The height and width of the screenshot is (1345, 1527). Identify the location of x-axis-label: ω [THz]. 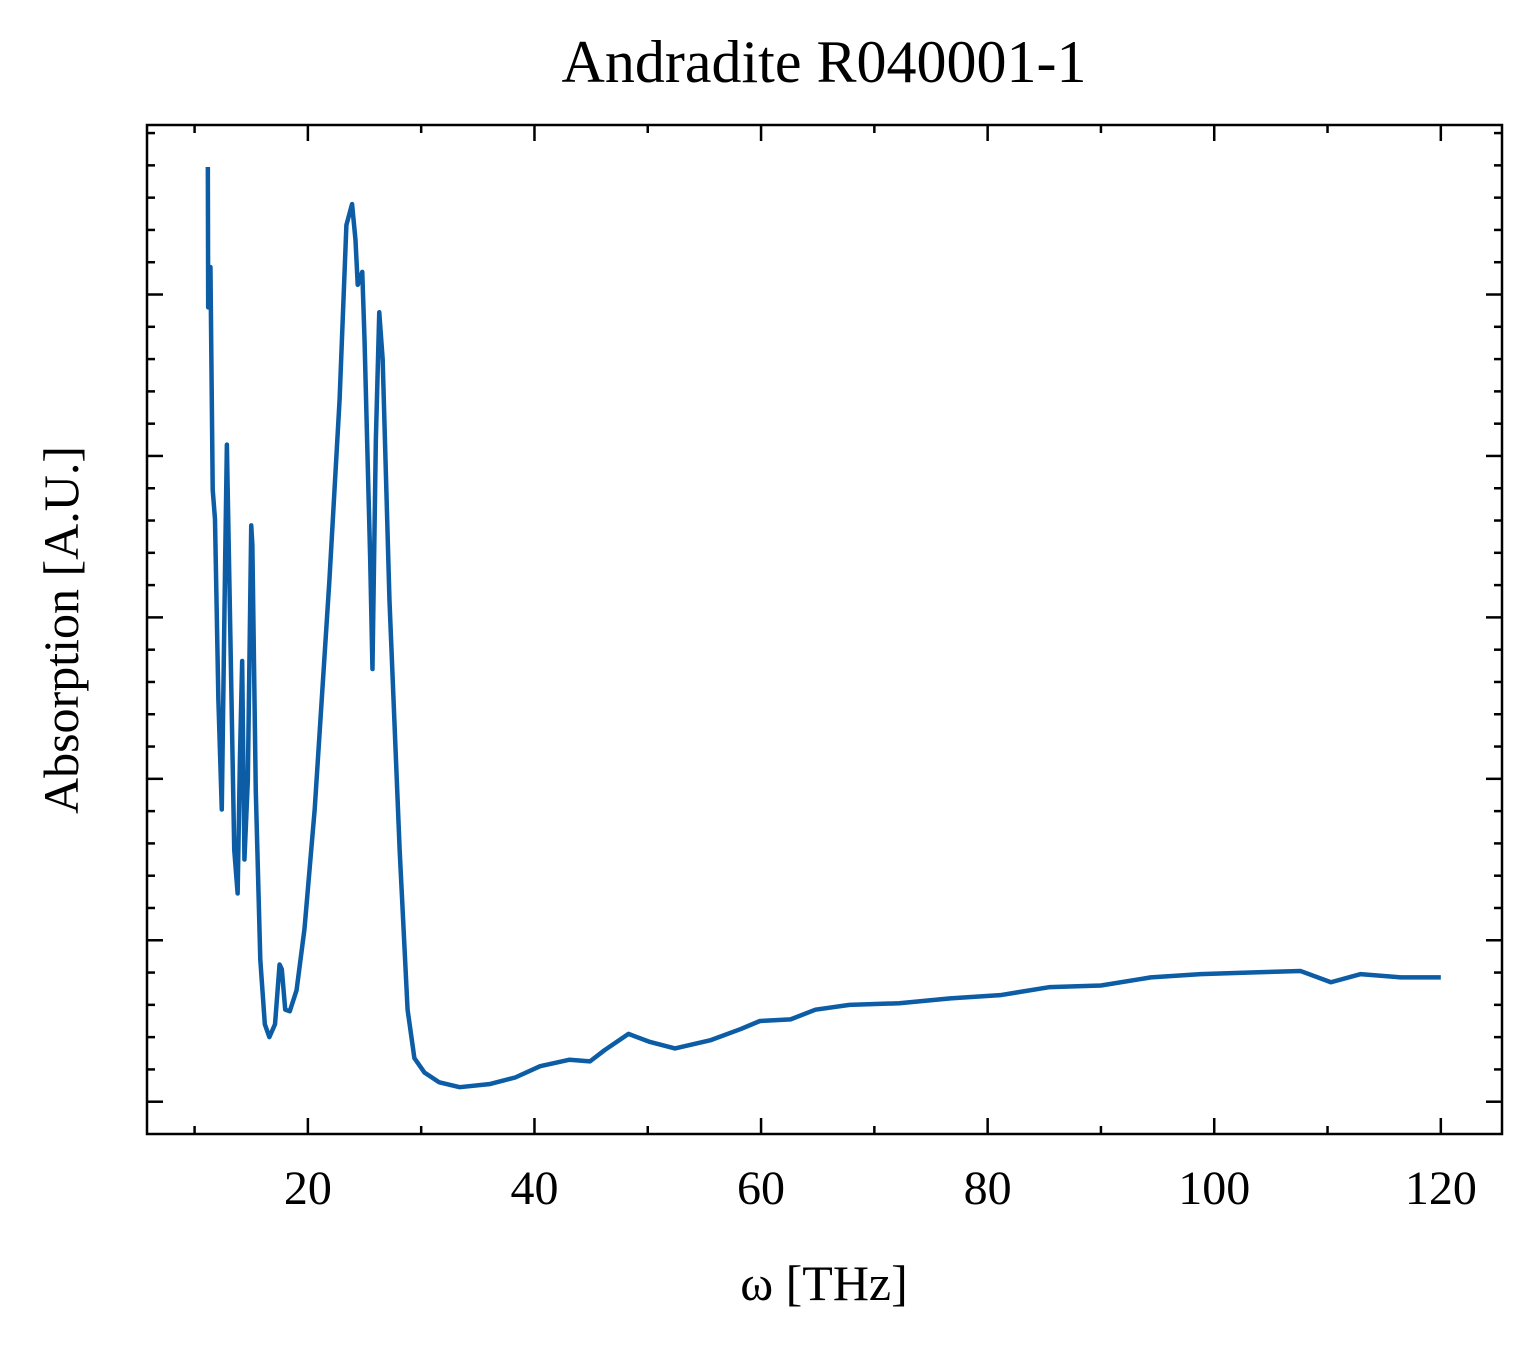
(824, 1283).